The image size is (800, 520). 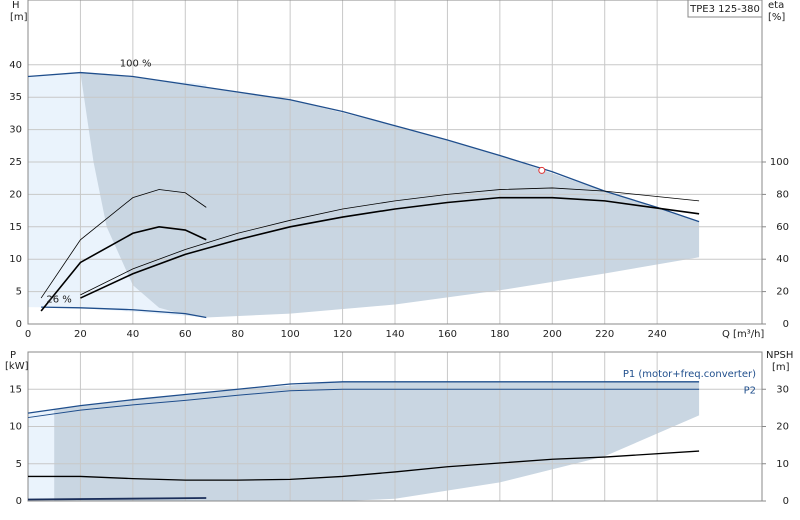 What do you see at coordinates (185, 334) in the screenshot?
I see `x-tick-label: 60` at bounding box center [185, 334].